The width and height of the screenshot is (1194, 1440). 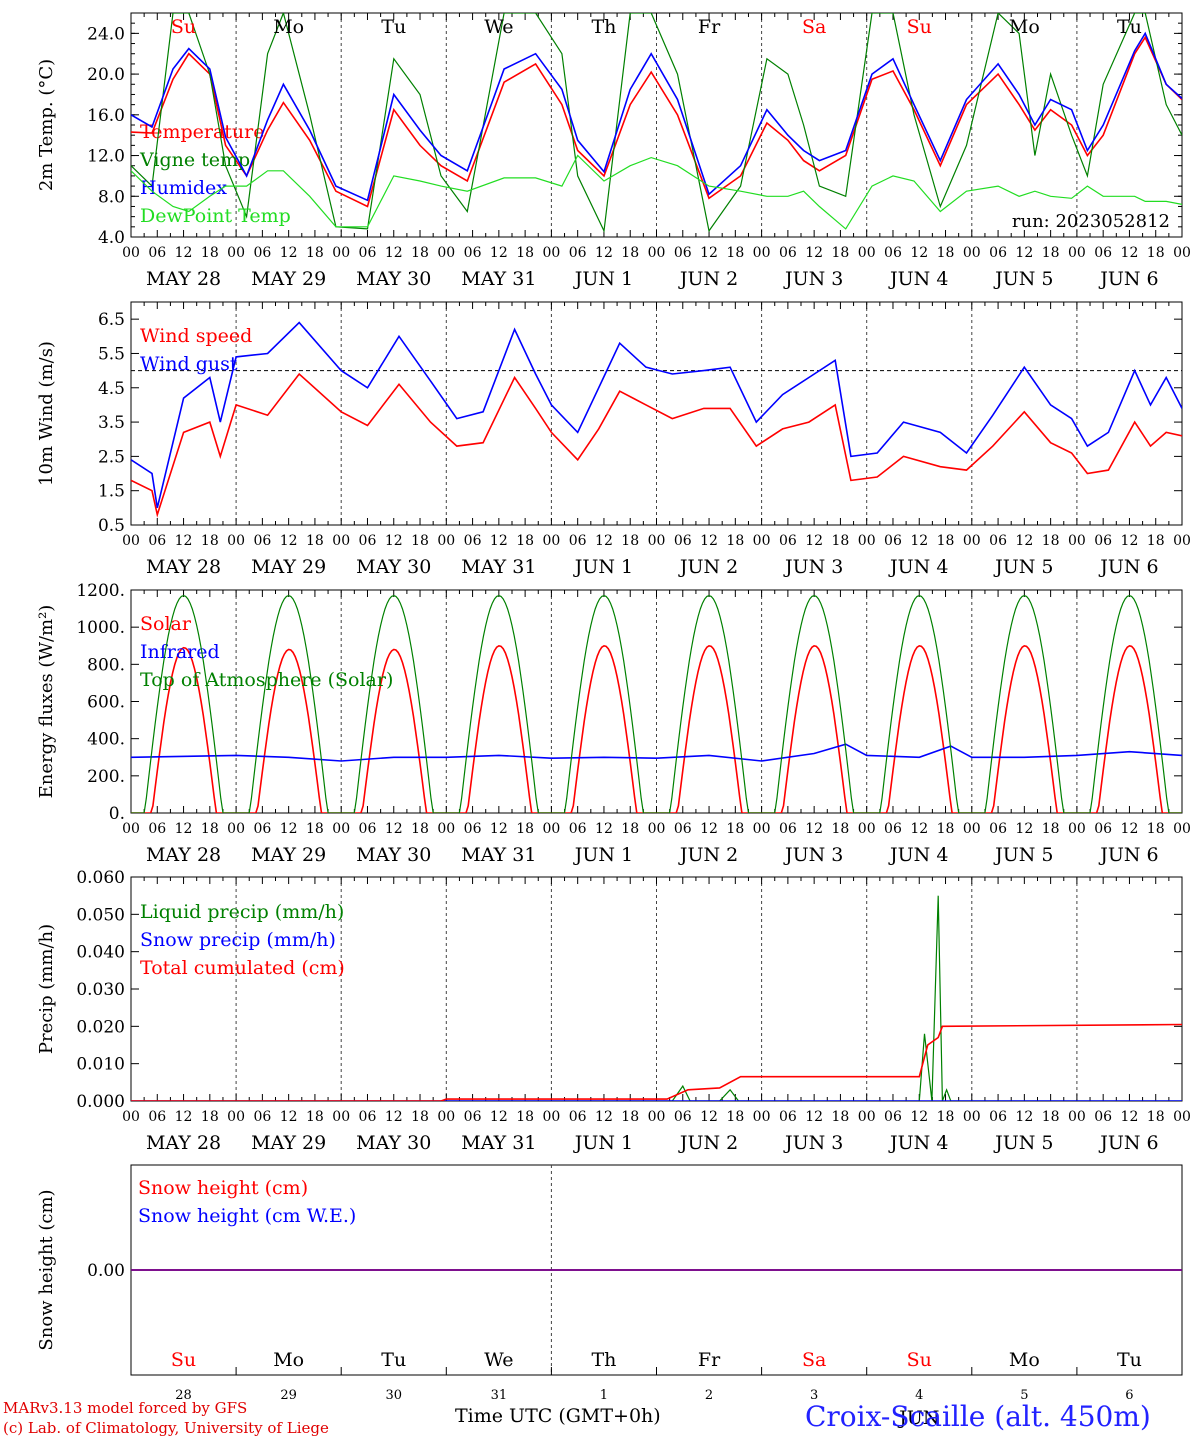 What do you see at coordinates (183, 567) in the screenshot?
I see `date-label: MAY 28` at bounding box center [183, 567].